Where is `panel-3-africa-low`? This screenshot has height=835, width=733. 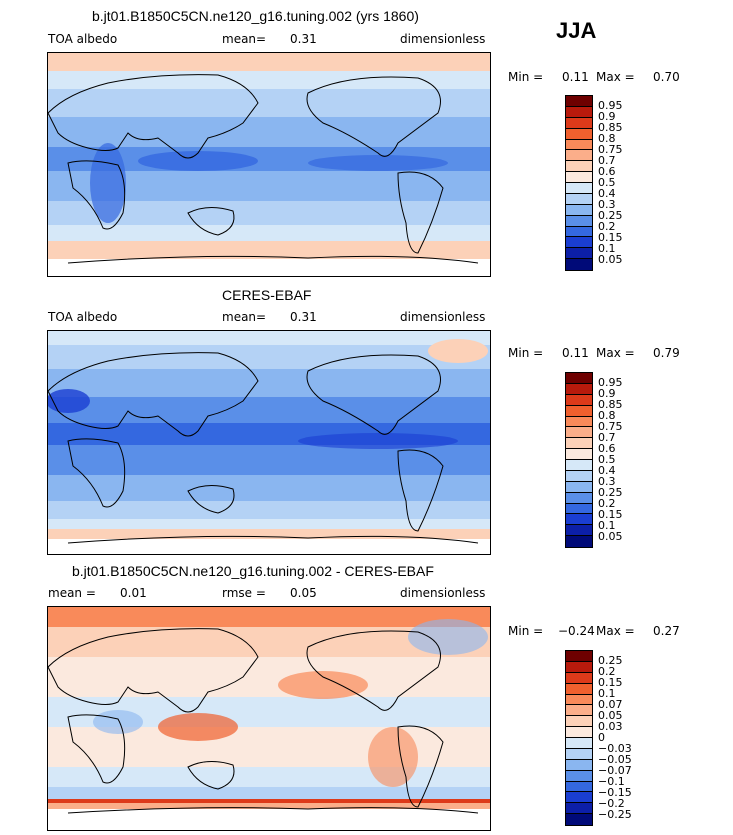
panel-3-africa-low is located at coordinates (118, 722).